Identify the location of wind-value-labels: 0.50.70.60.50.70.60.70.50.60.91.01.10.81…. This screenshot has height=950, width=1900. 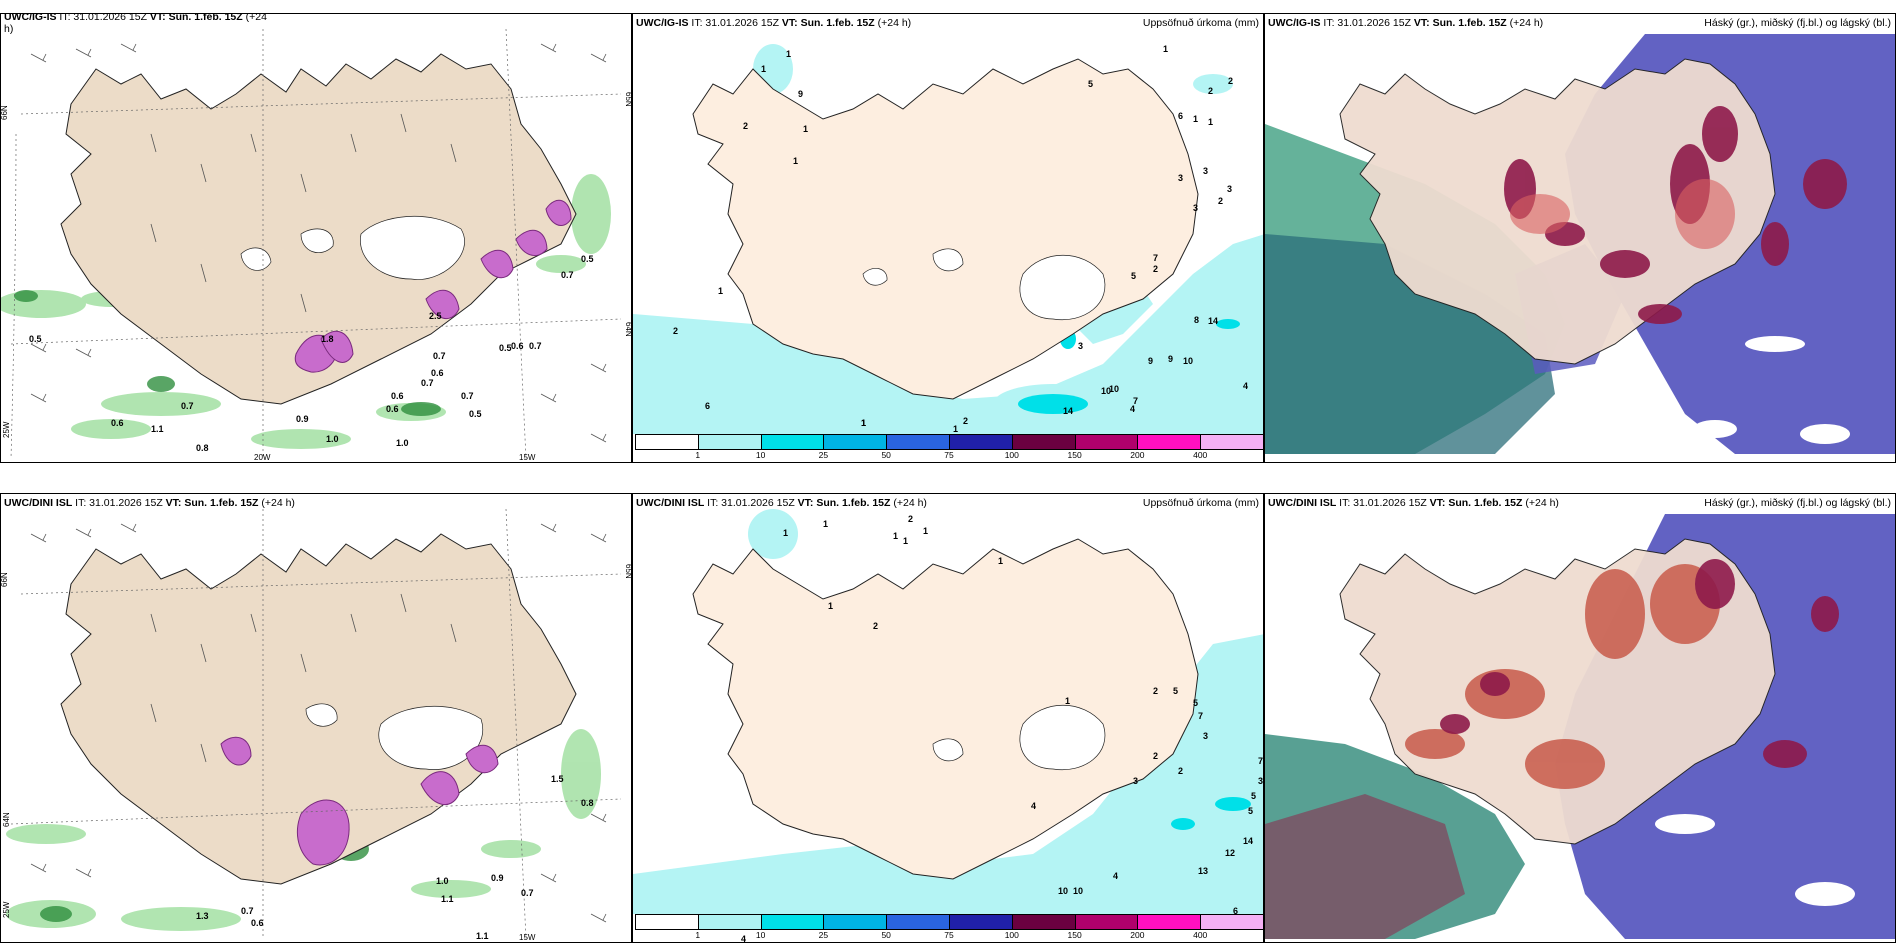
(311, 353).